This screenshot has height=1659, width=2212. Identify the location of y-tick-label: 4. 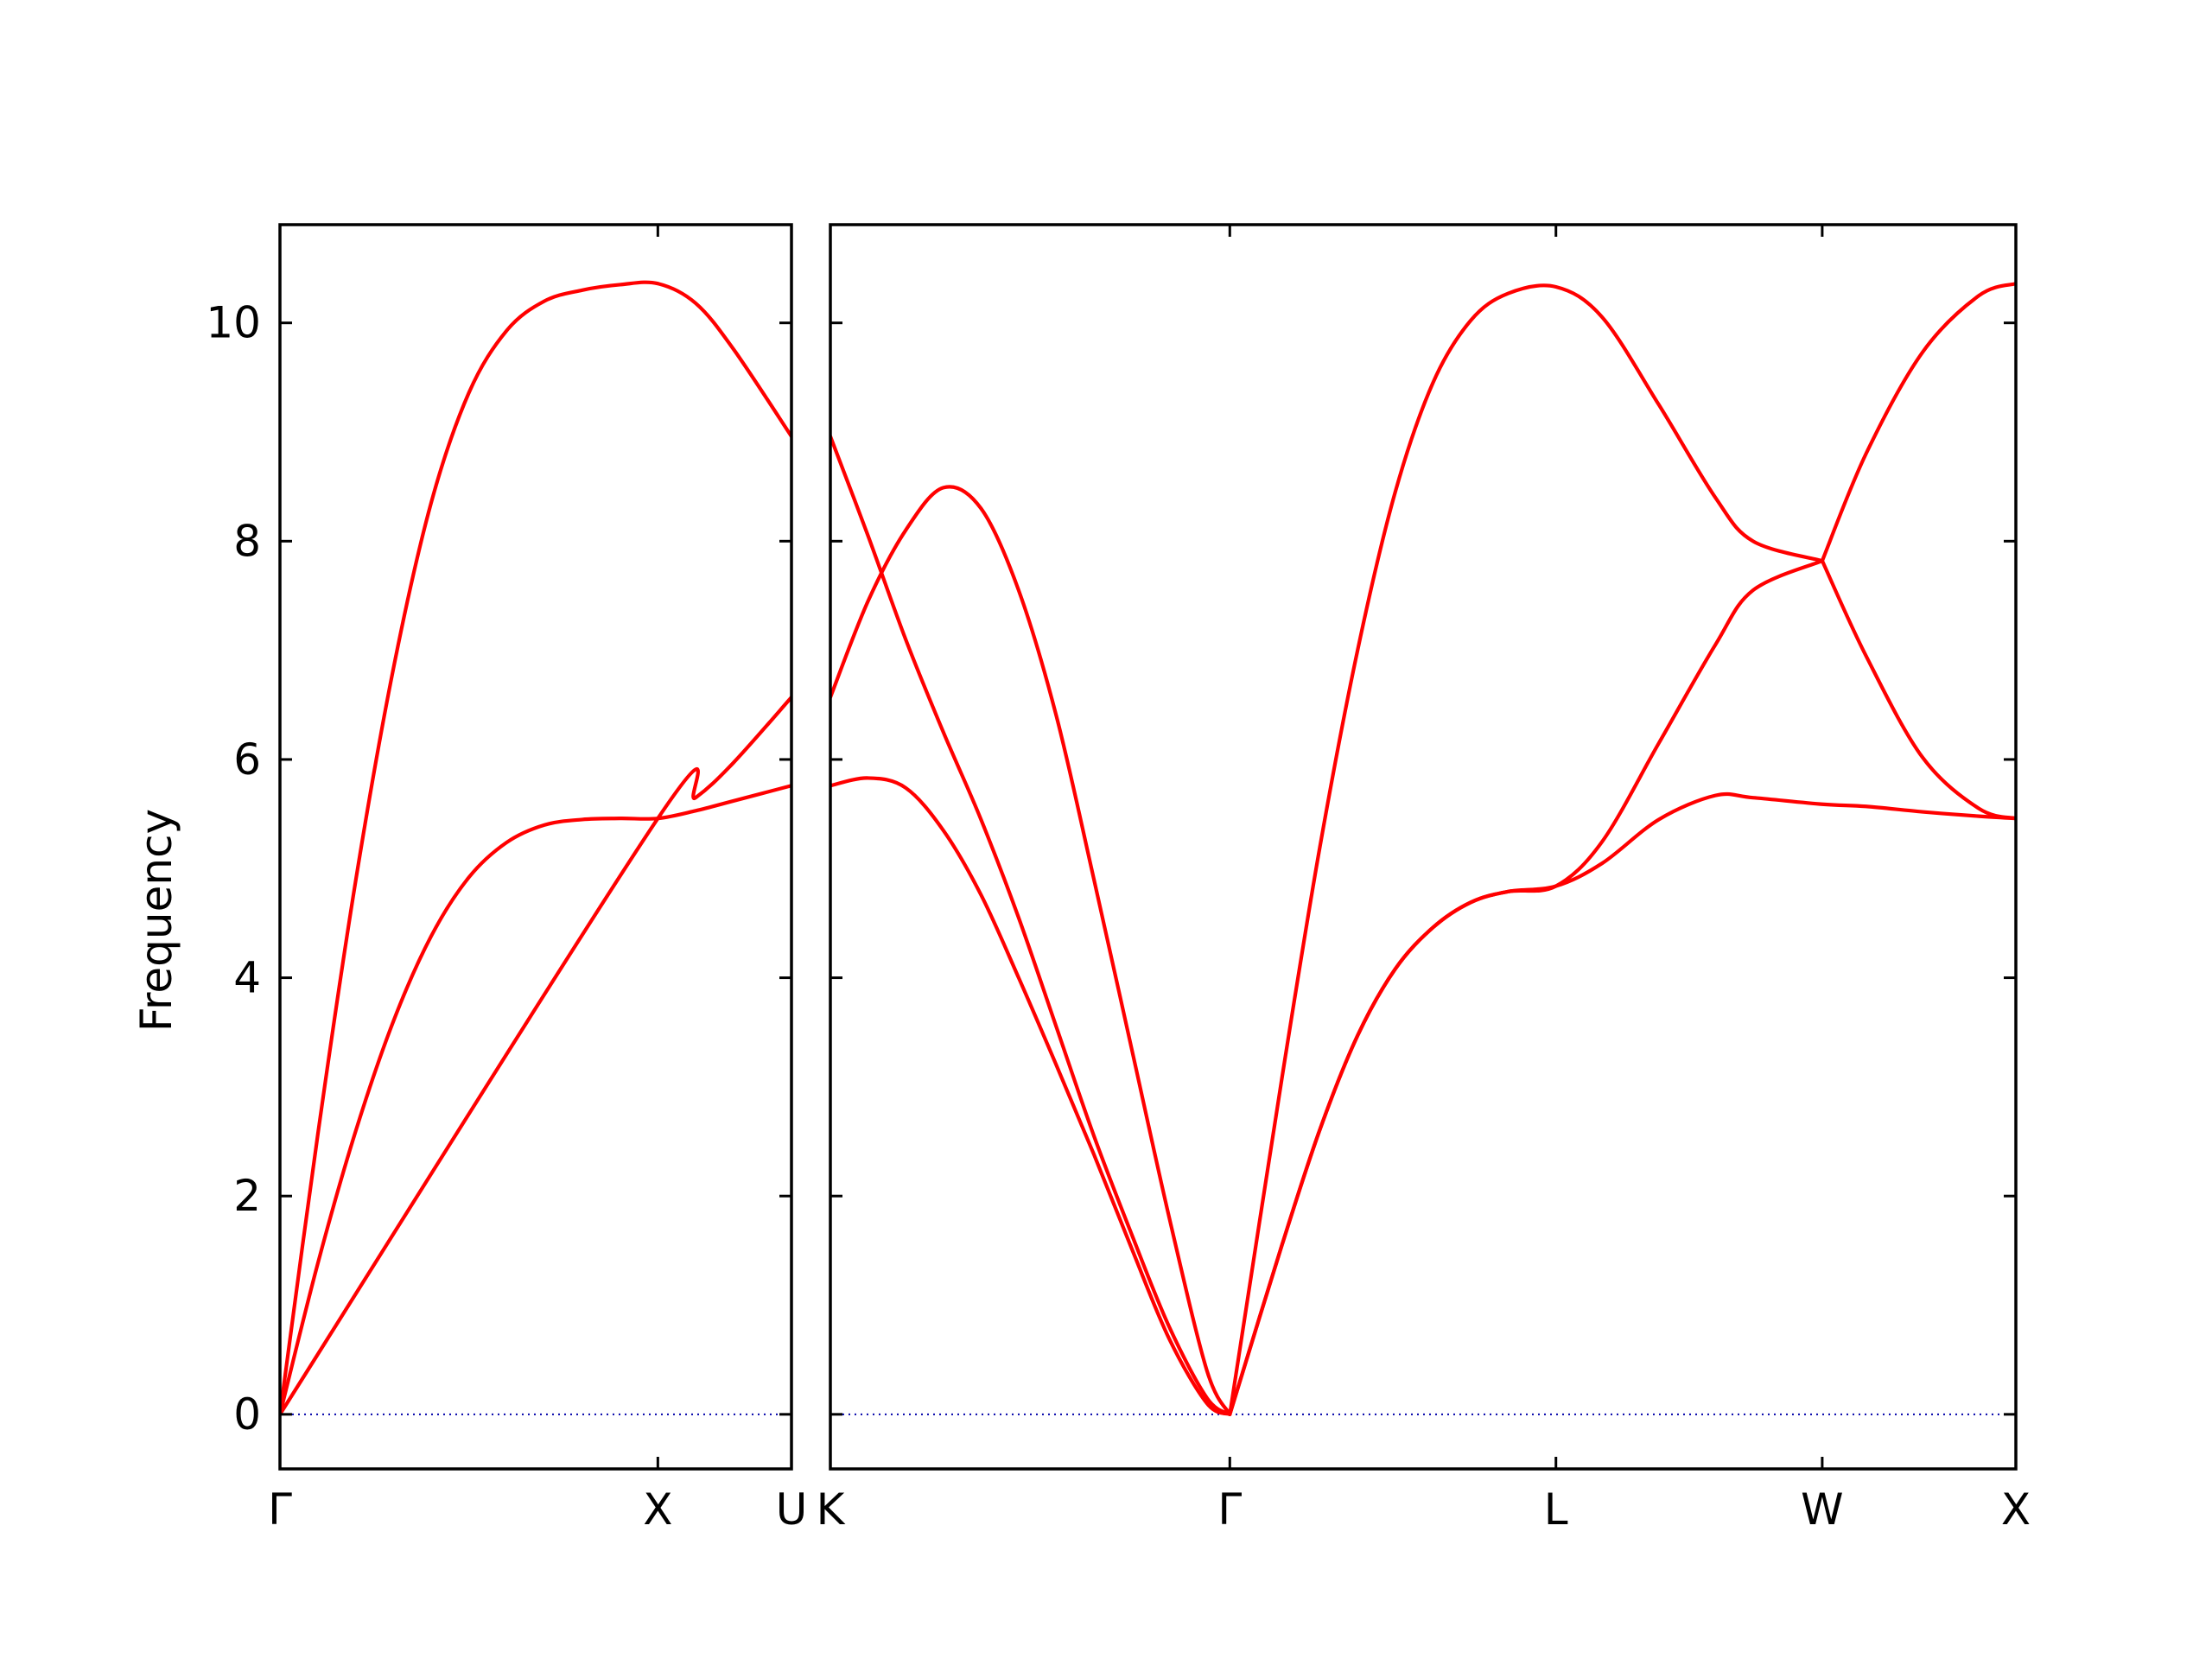
(247, 978).